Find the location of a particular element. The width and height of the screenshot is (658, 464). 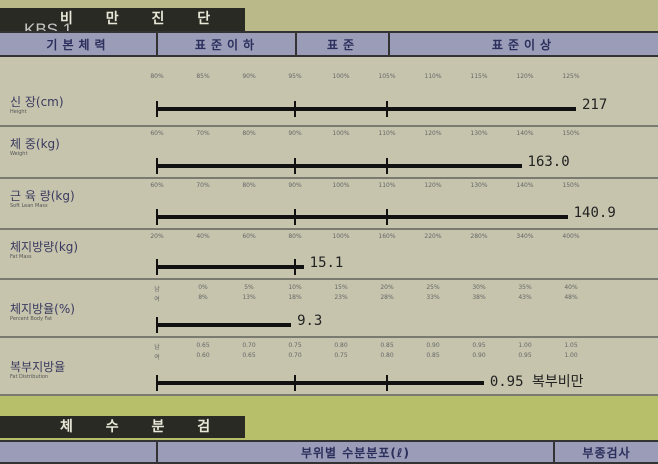

scale-tick-female: 0.90 is located at coordinates (479, 355).